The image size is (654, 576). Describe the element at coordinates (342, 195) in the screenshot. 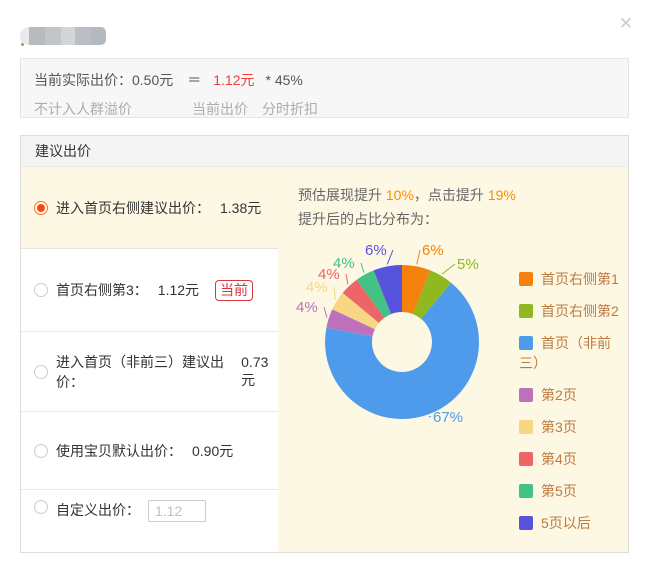

I see `estimate-prefix: 预估展现提升` at that location.